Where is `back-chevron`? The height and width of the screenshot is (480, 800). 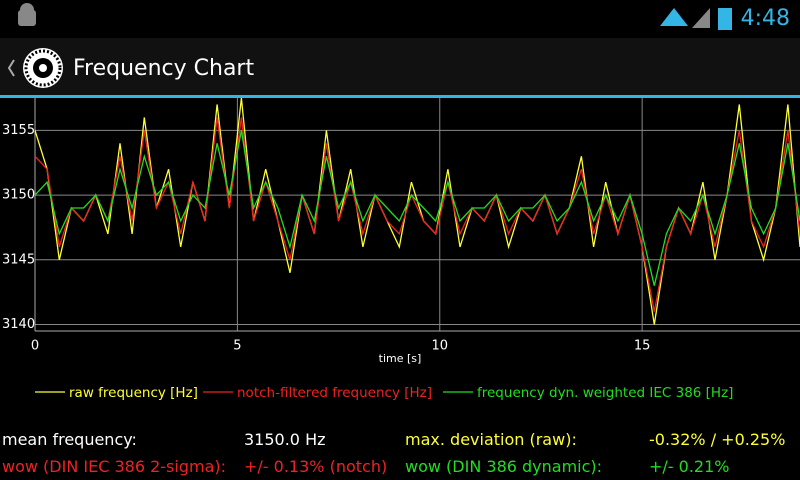 back-chevron is located at coordinates (11, 68).